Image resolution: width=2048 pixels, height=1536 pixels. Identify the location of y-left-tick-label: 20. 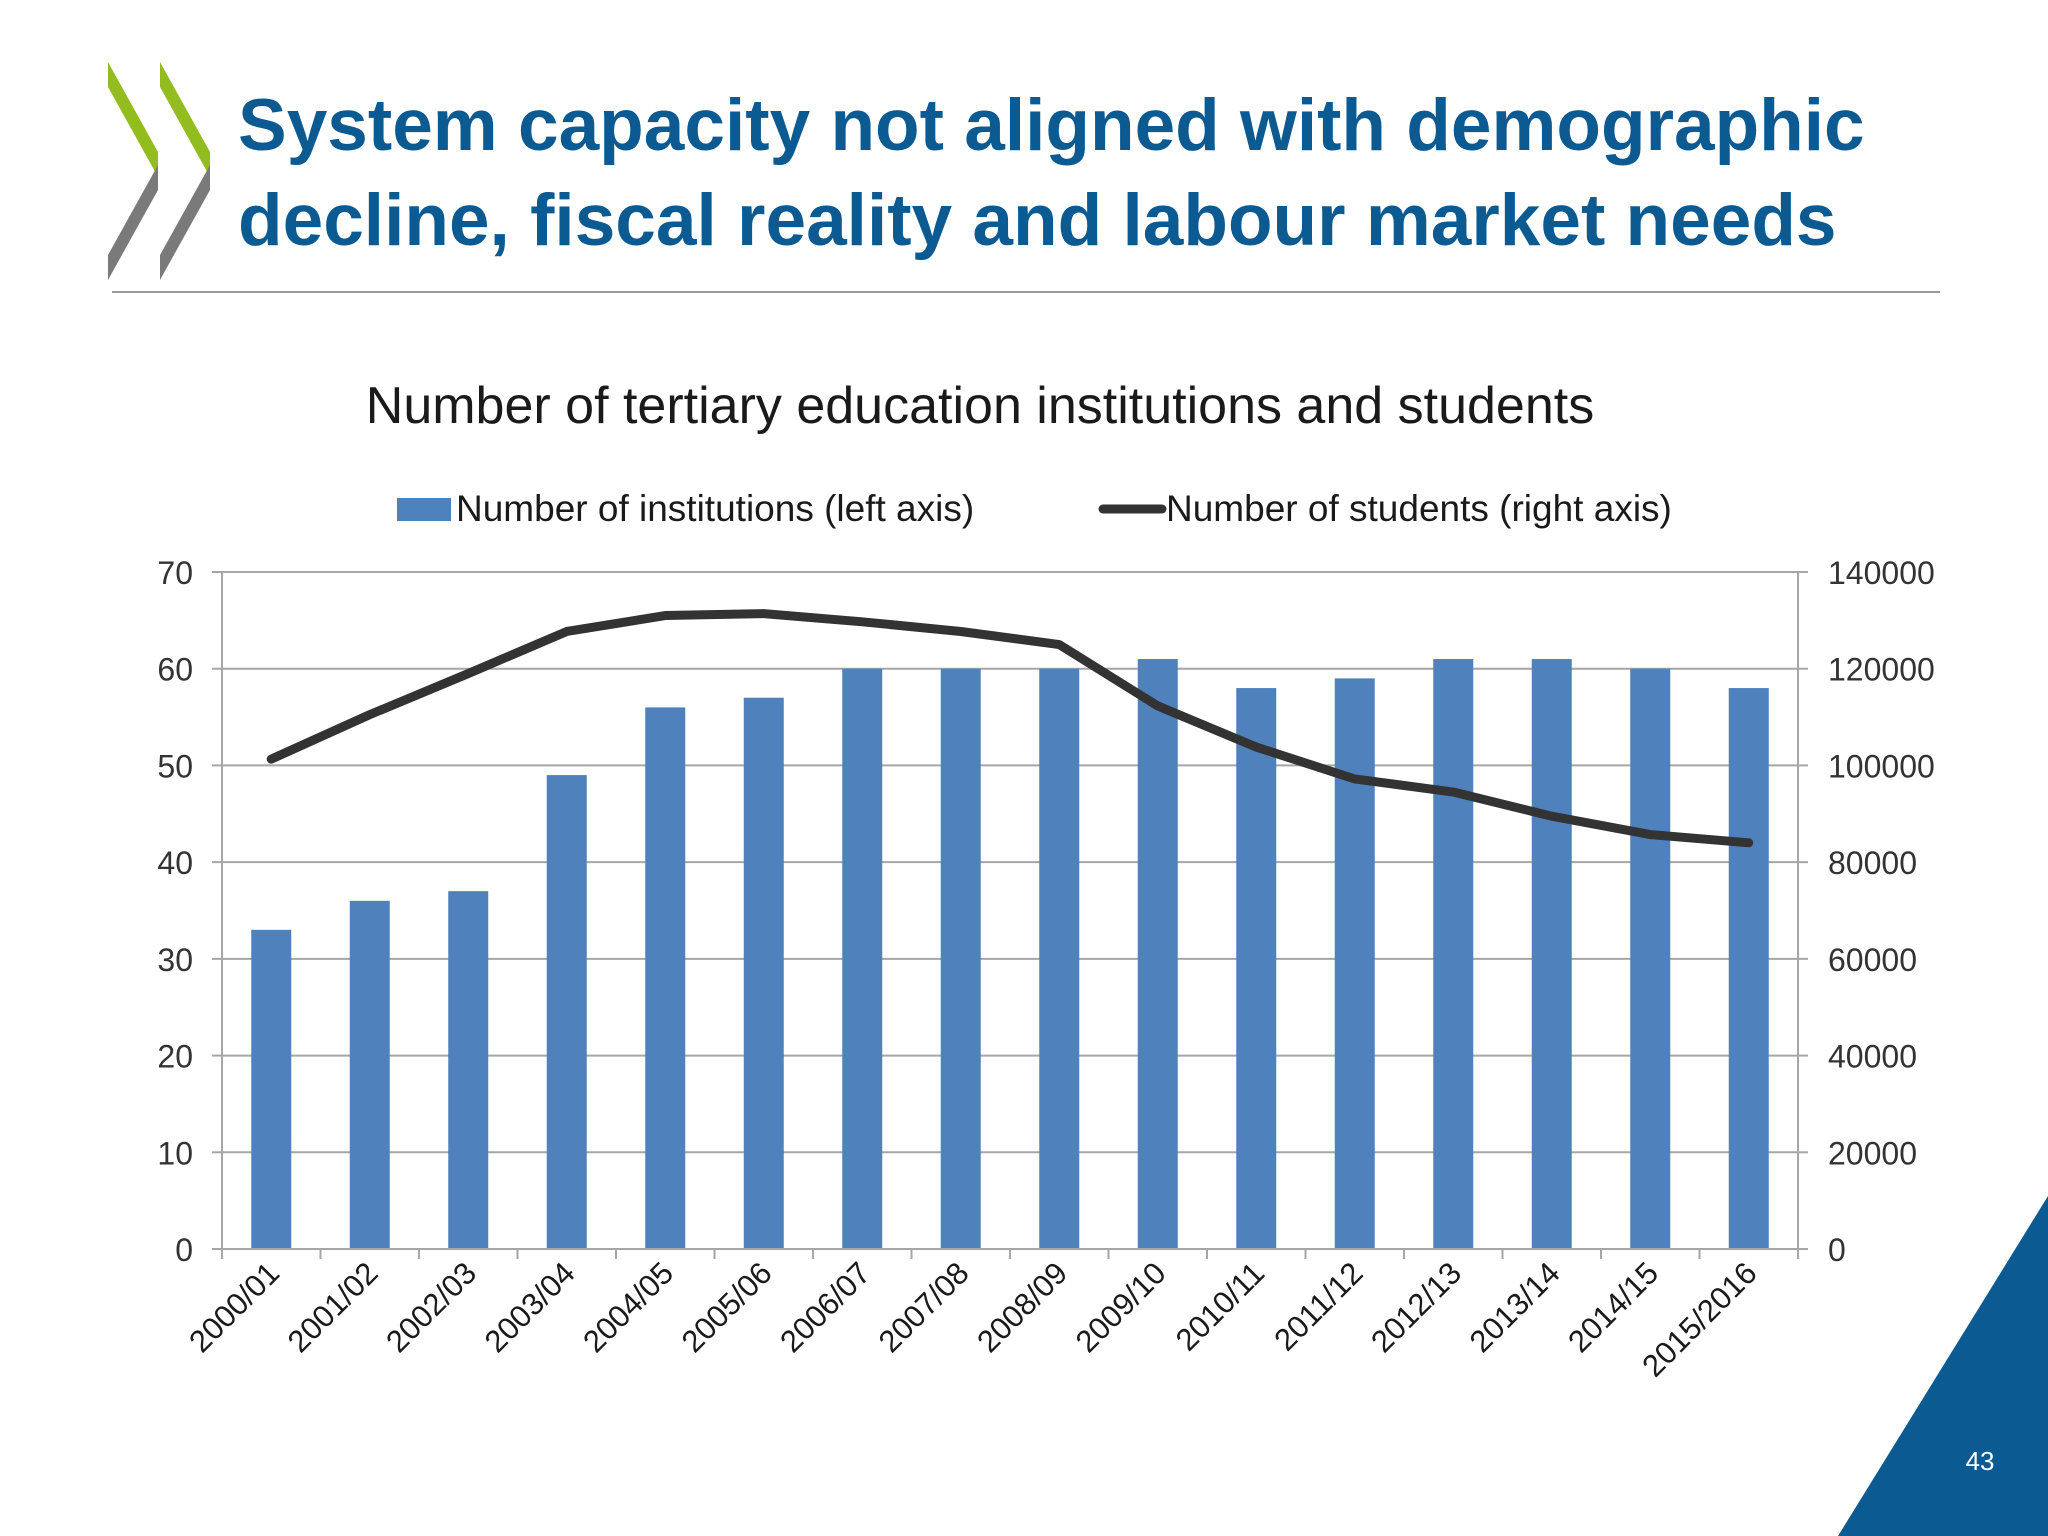
(175, 1057).